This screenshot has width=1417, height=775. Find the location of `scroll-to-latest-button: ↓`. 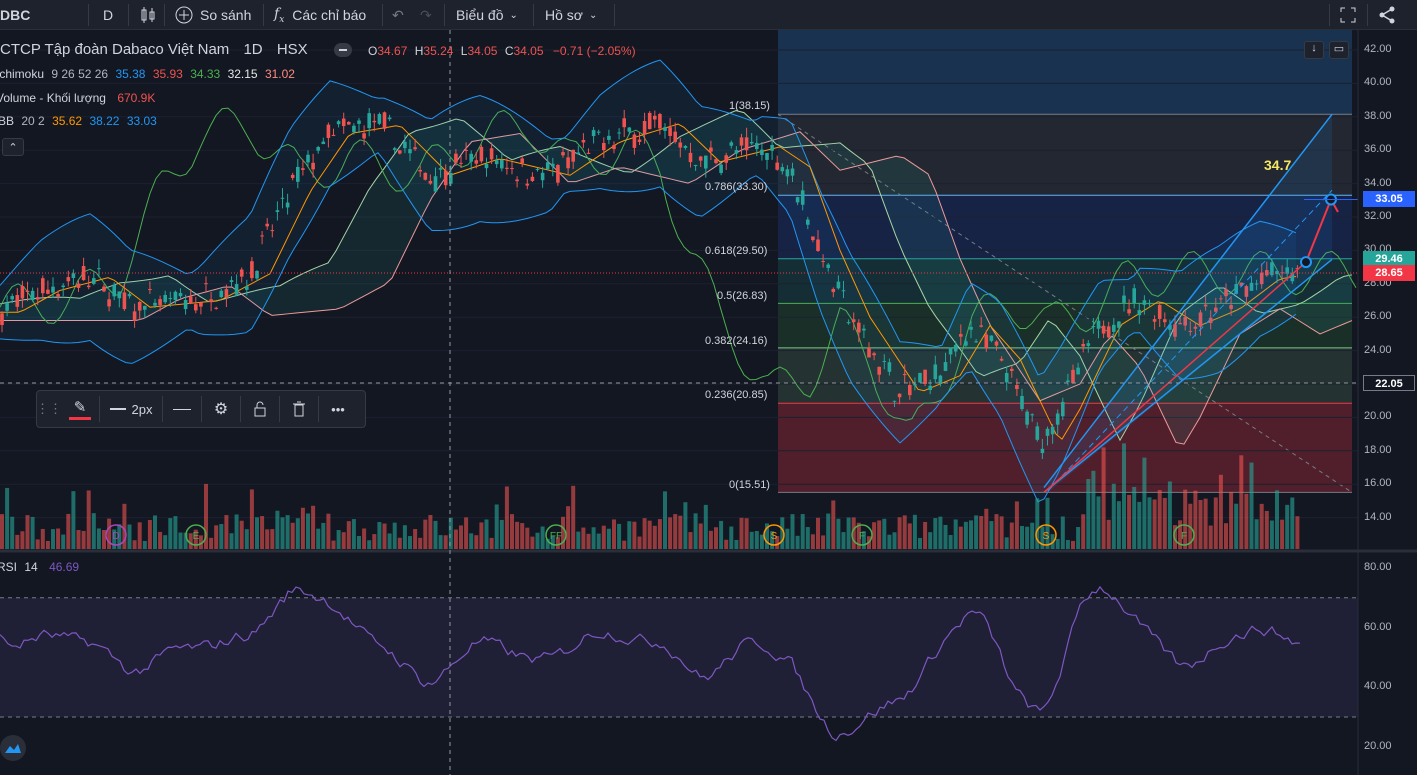

scroll-to-latest-button: ↓ is located at coordinates (1314, 50).